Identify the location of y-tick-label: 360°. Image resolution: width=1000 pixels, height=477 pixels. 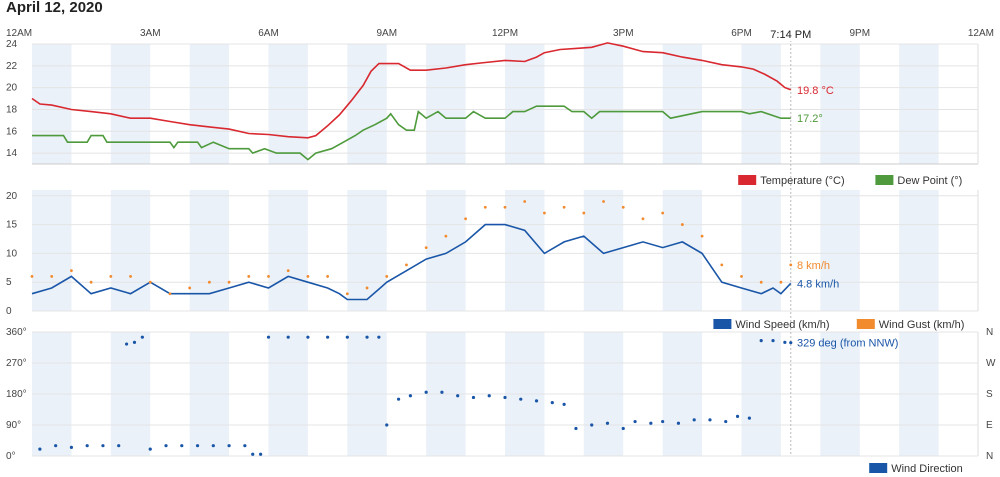
(16, 332).